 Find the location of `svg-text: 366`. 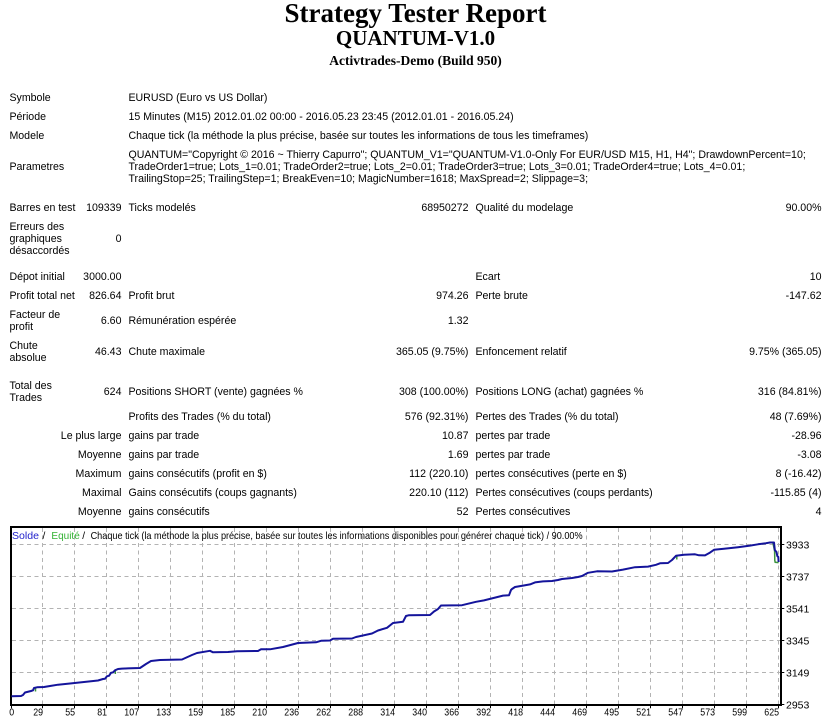

svg-text: 366 is located at coordinates (451, 713).